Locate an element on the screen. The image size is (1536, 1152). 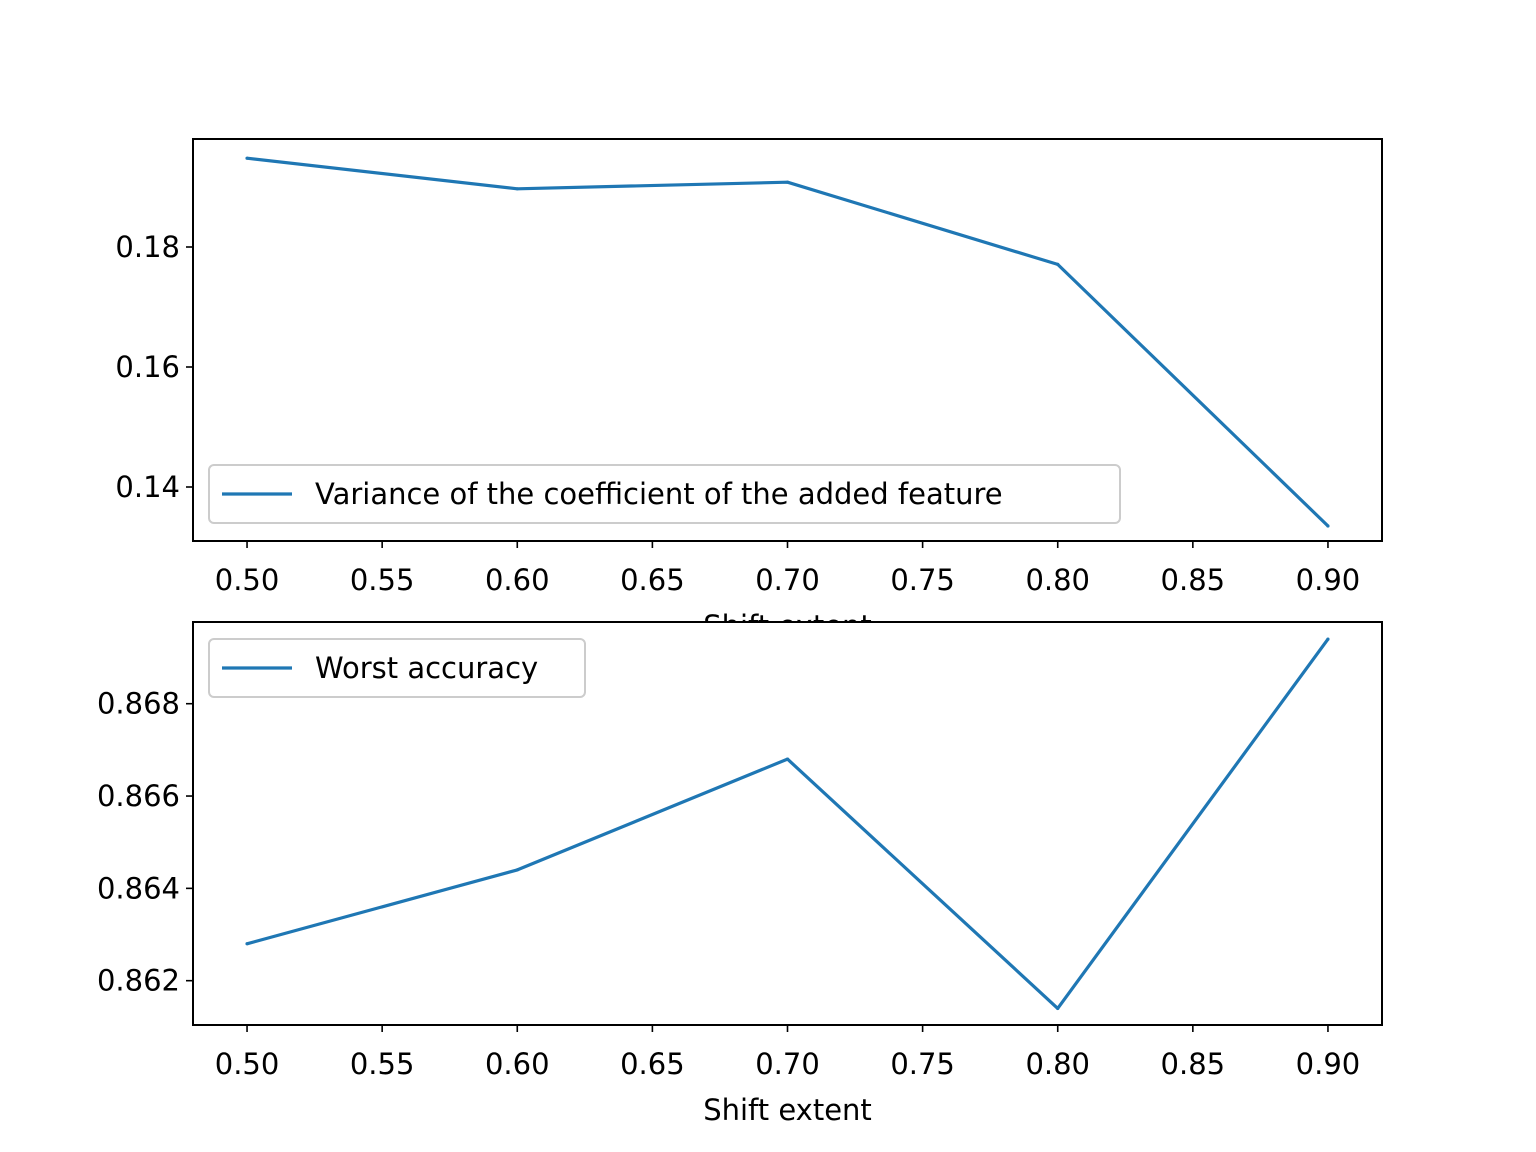
legend: Worst accuracy is located at coordinates (397, 668).